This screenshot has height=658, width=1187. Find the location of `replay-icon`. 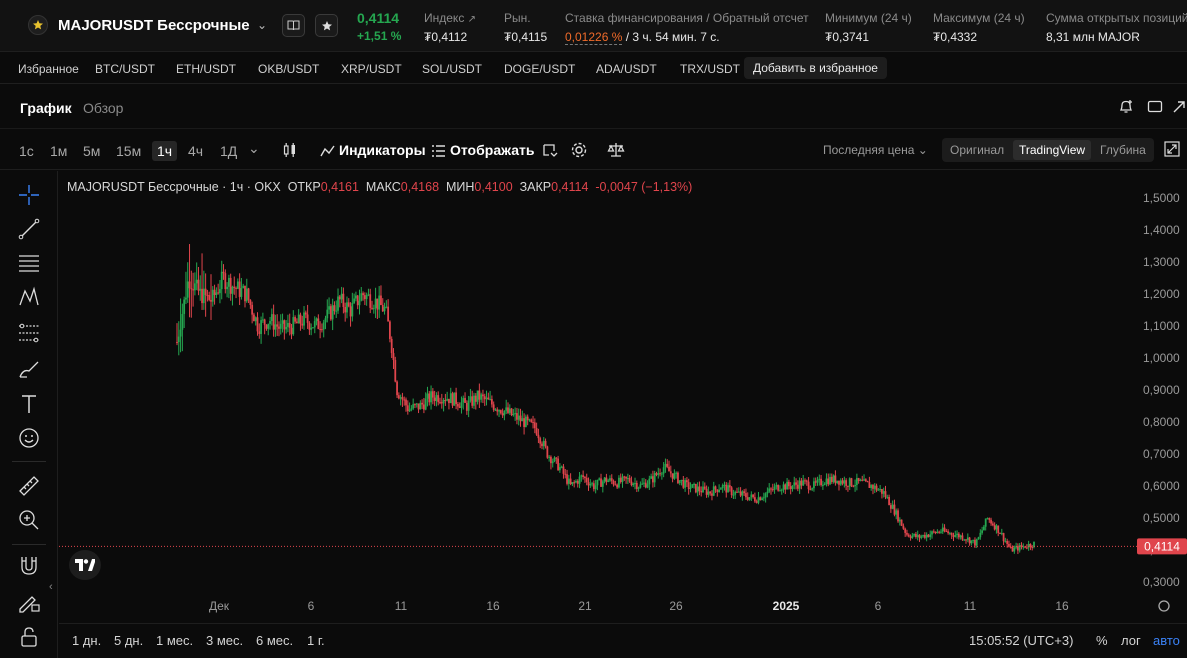

replay-icon is located at coordinates (550, 150).